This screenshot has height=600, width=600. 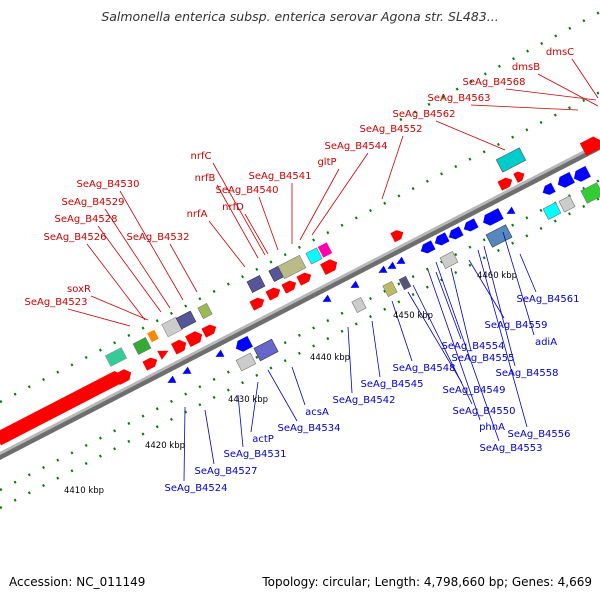 What do you see at coordinates (484, 411) in the screenshot?
I see `gene-label: SeAg_B4550` at bounding box center [484, 411].